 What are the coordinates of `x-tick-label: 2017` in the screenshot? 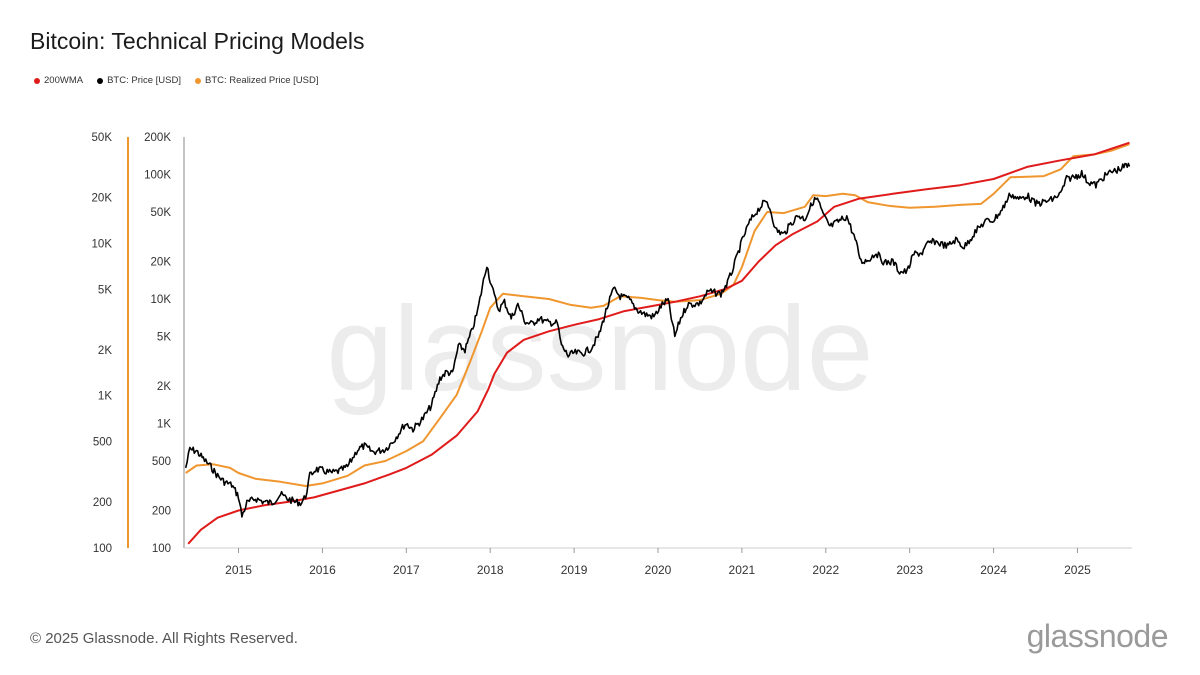 It's located at (406, 570).